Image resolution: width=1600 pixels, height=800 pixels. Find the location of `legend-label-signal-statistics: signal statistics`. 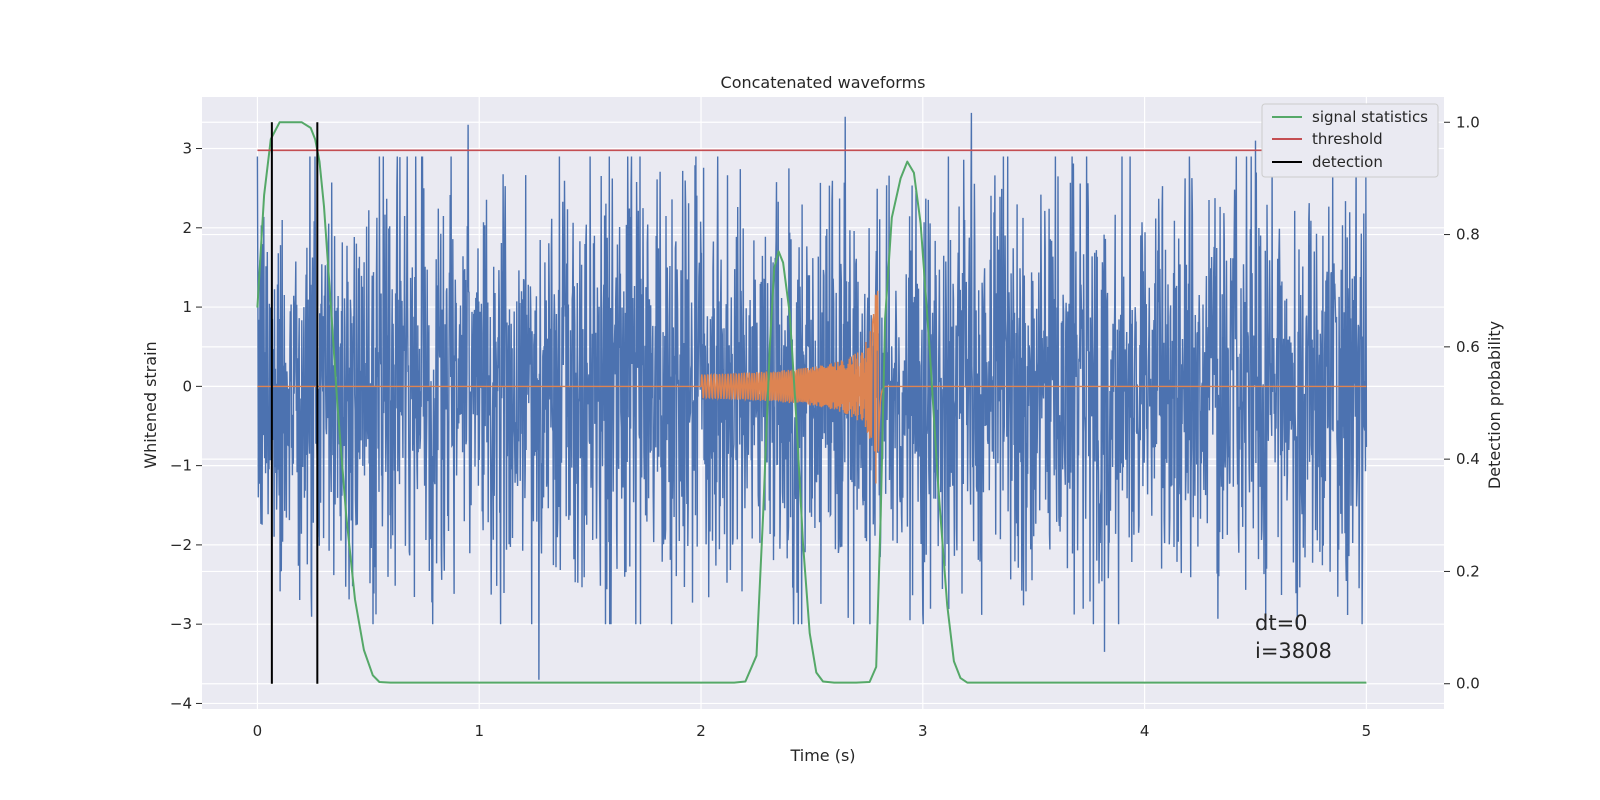

legend-label-signal-statistics: signal statistics is located at coordinates (1370, 117).